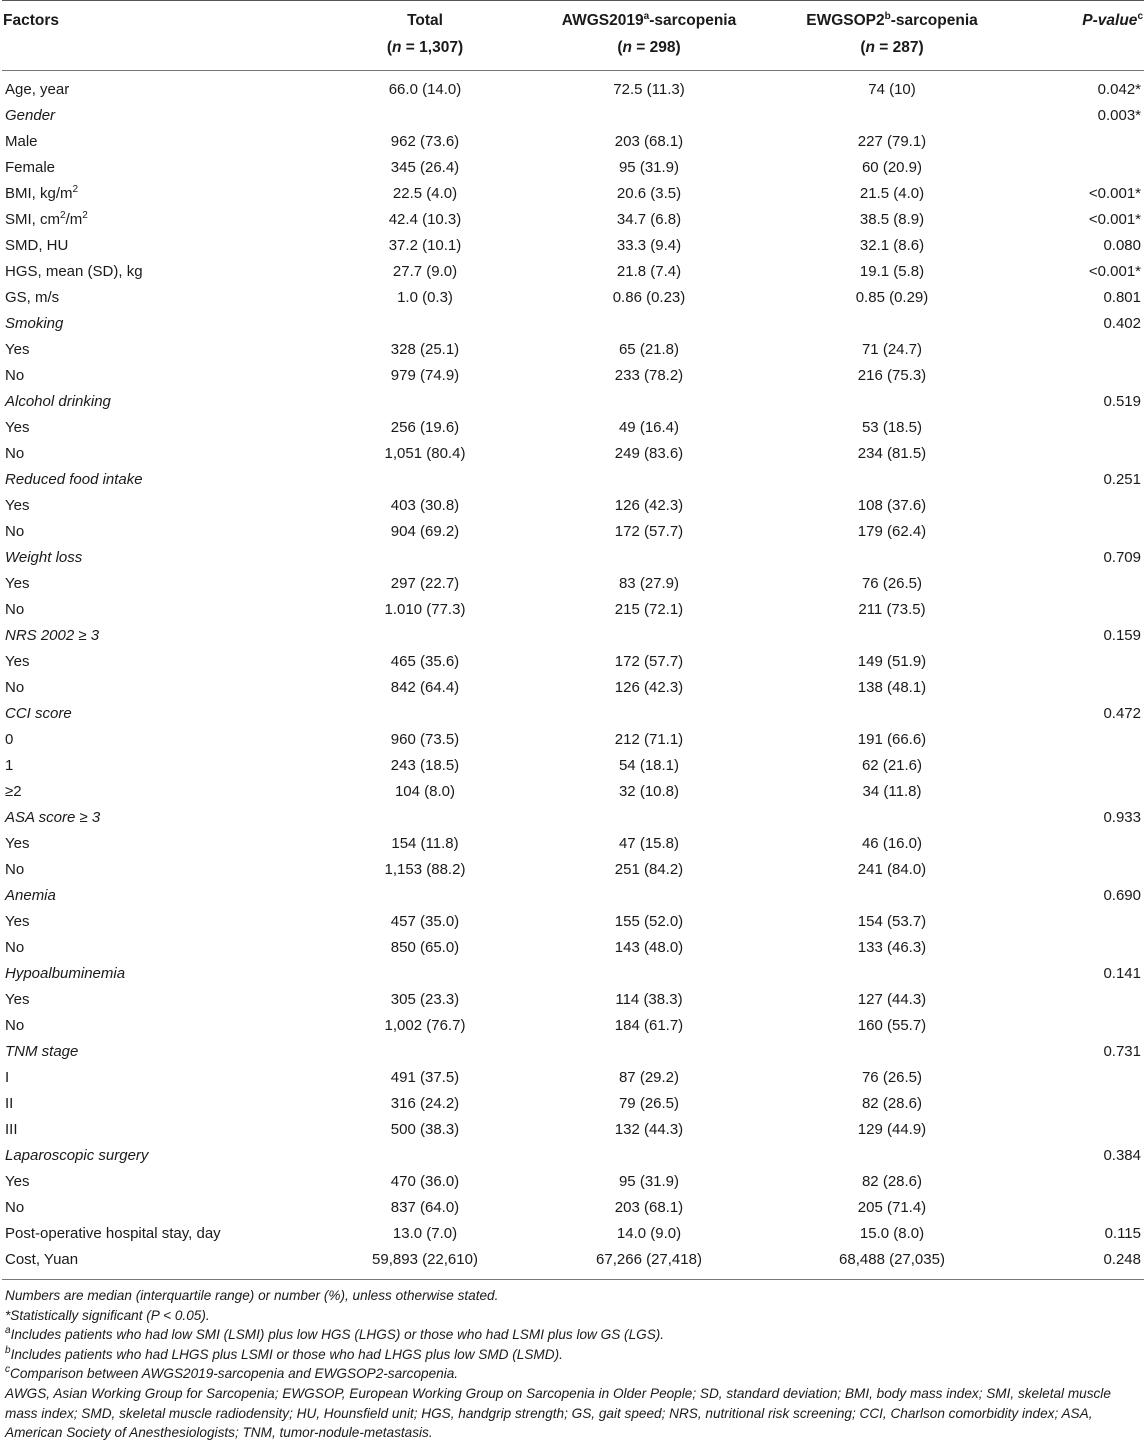  I want to click on table-row: Male 962 (73.6) 203 (68.1) 227 (79.1), so click(573, 142).